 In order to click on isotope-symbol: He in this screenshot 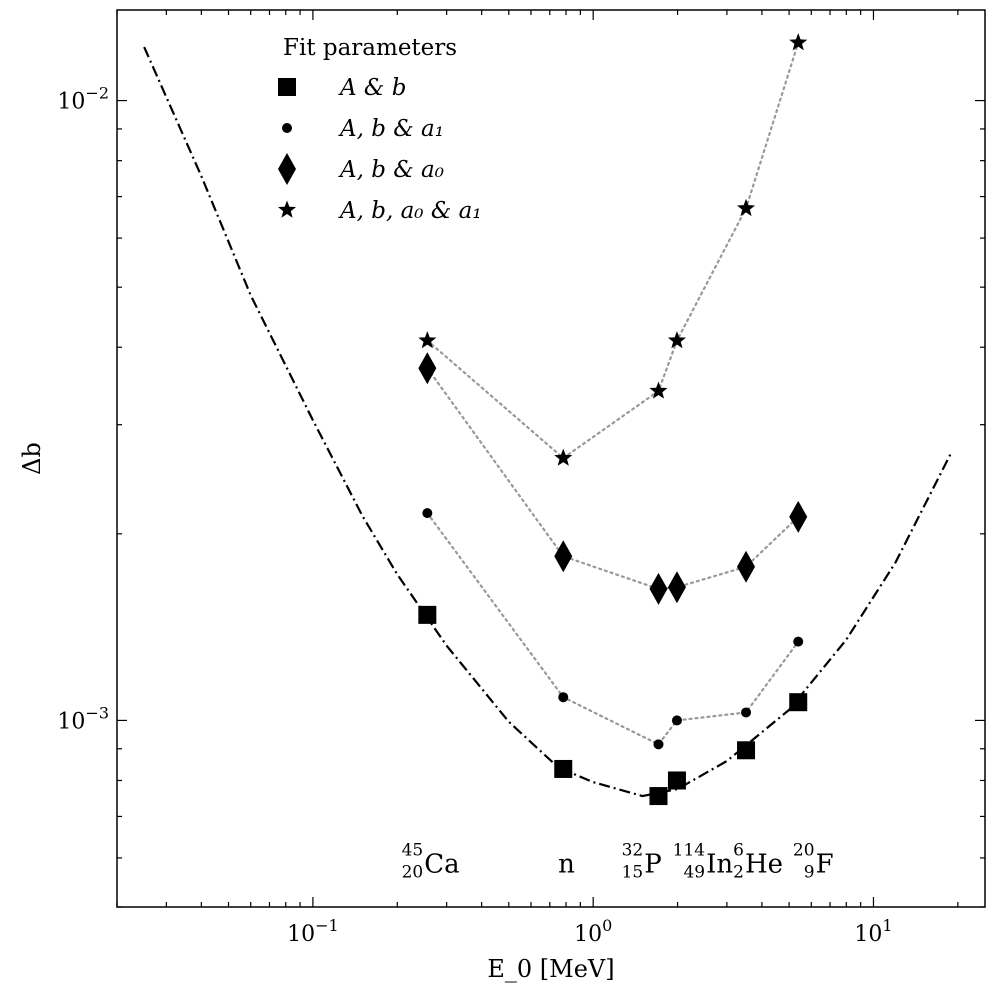, I will do `click(764, 865)`.